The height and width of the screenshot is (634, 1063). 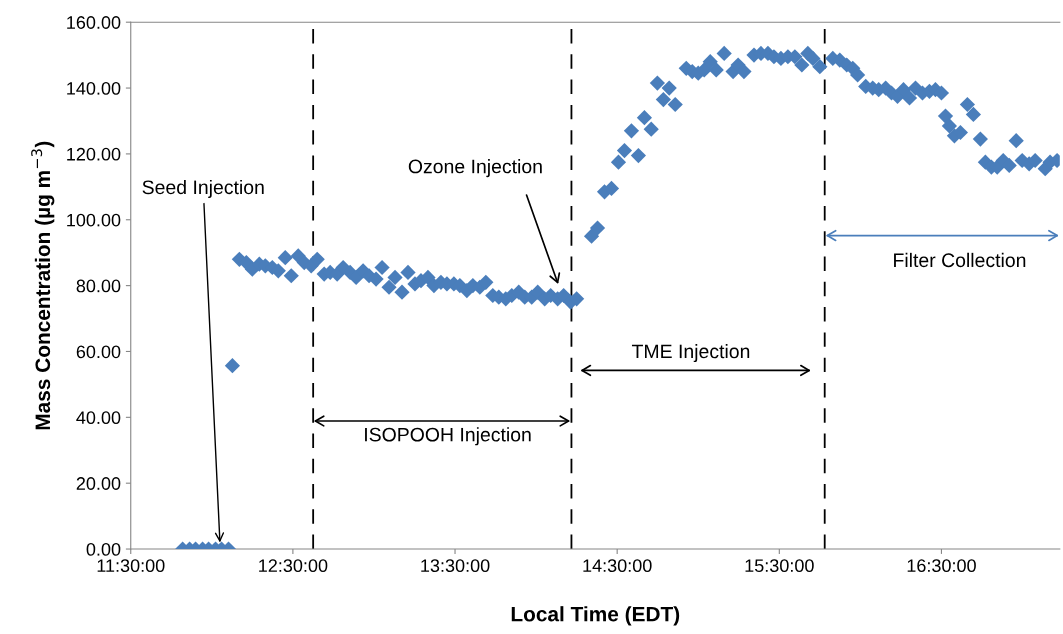 I want to click on x-tick-label: 14:30:00, so click(x=617, y=566).